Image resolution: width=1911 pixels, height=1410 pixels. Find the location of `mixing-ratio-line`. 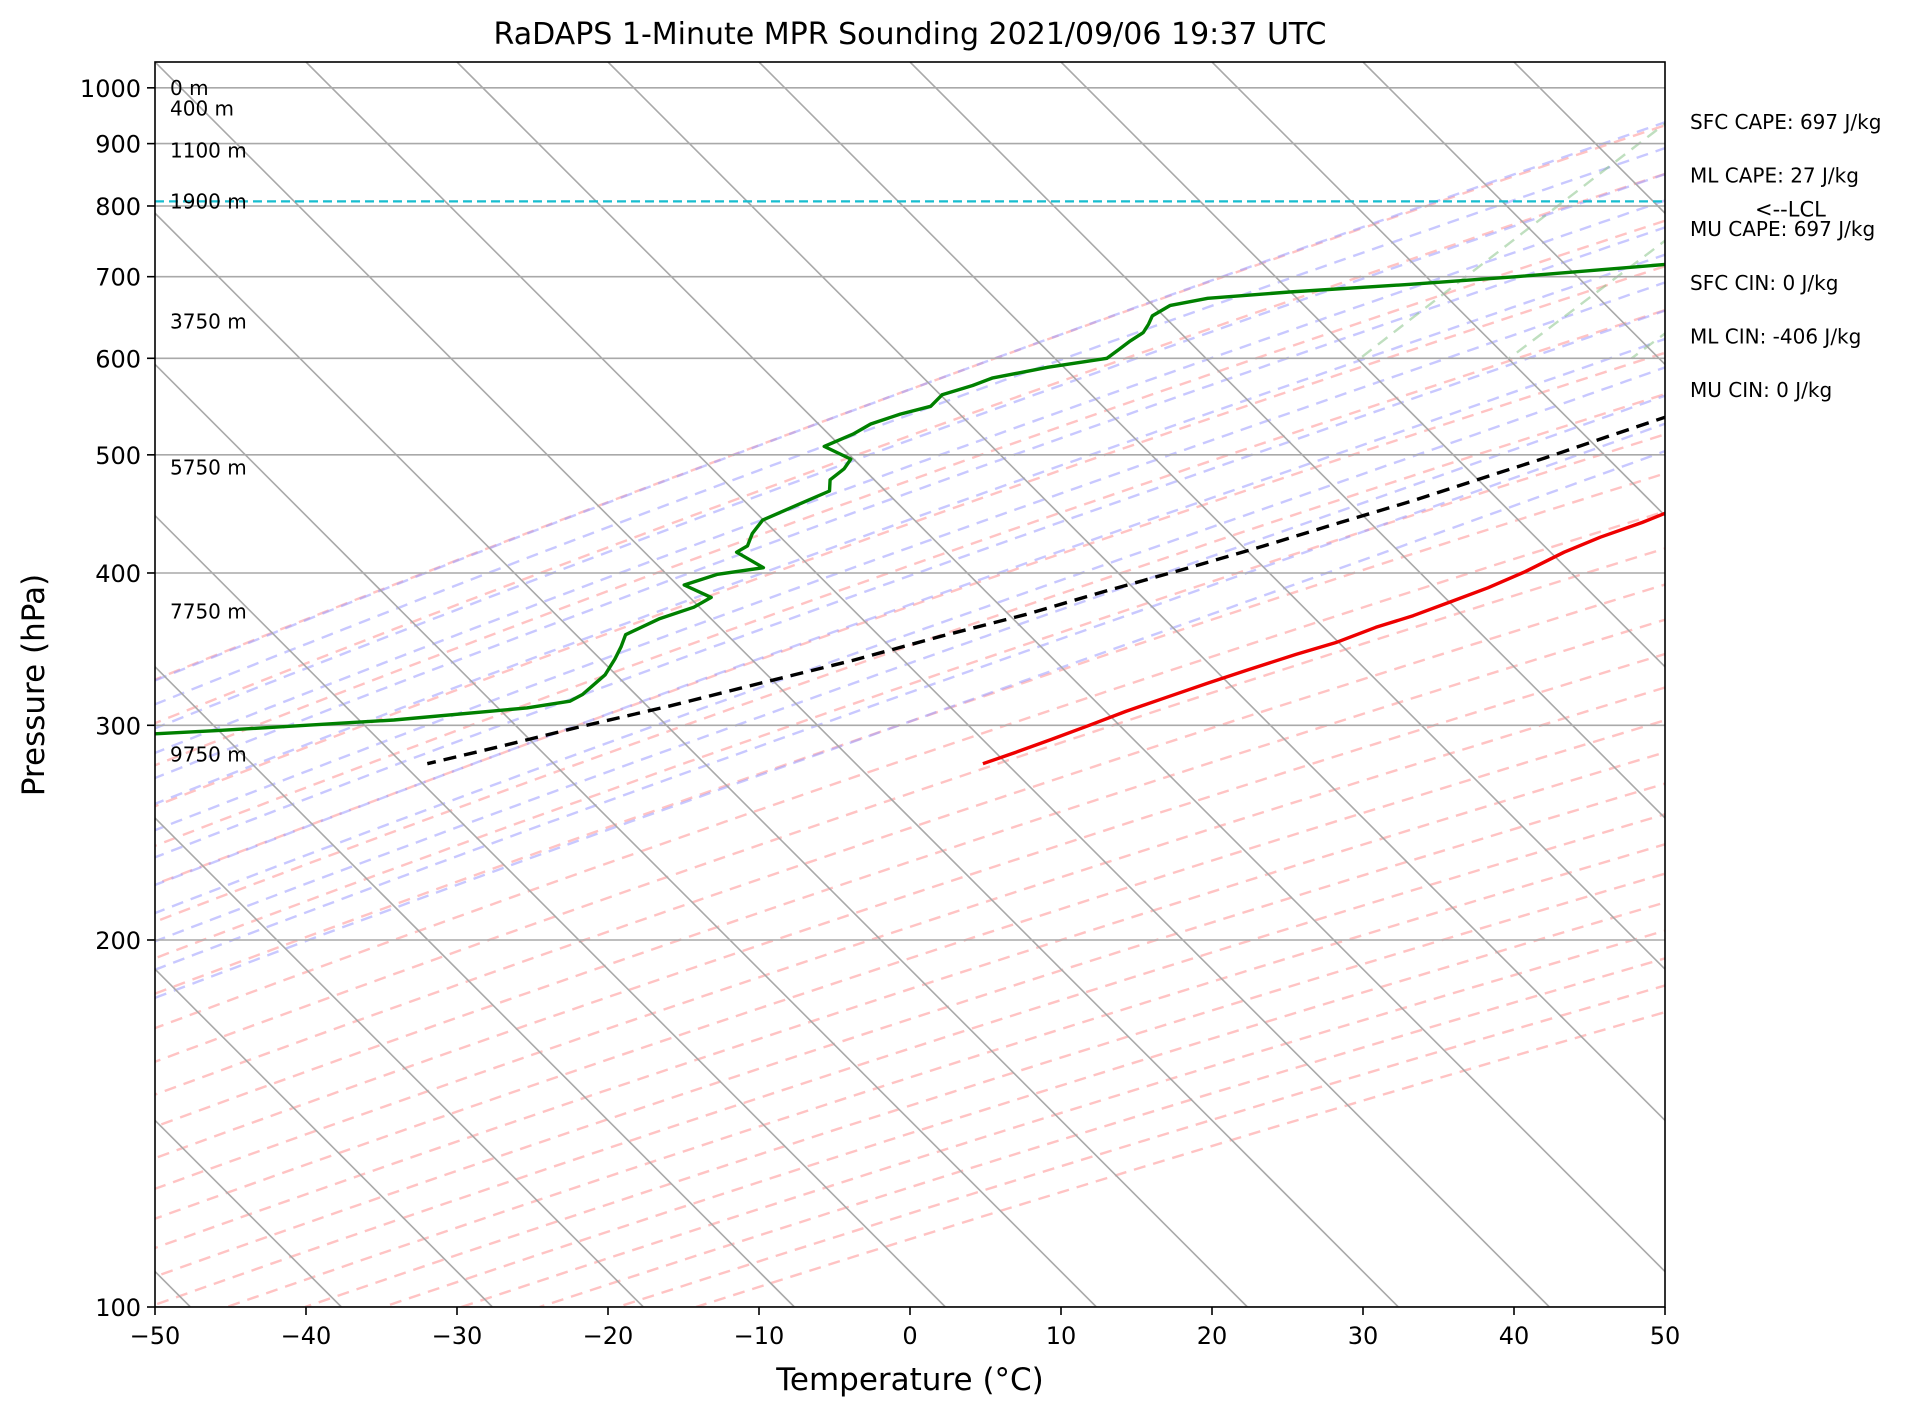

mixing-ratio-line is located at coordinates (1512, 241).